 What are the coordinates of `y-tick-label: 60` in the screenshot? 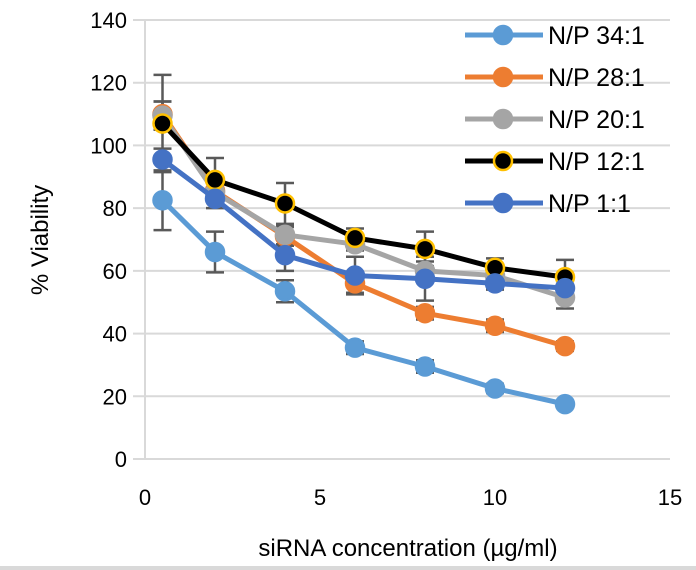 It's located at (115, 271).